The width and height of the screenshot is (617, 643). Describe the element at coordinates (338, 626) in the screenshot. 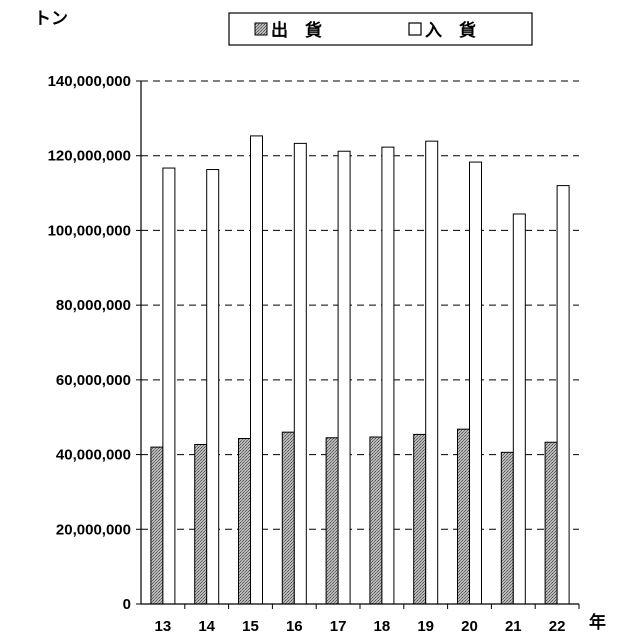

I see `x-tick-label: 17` at that location.